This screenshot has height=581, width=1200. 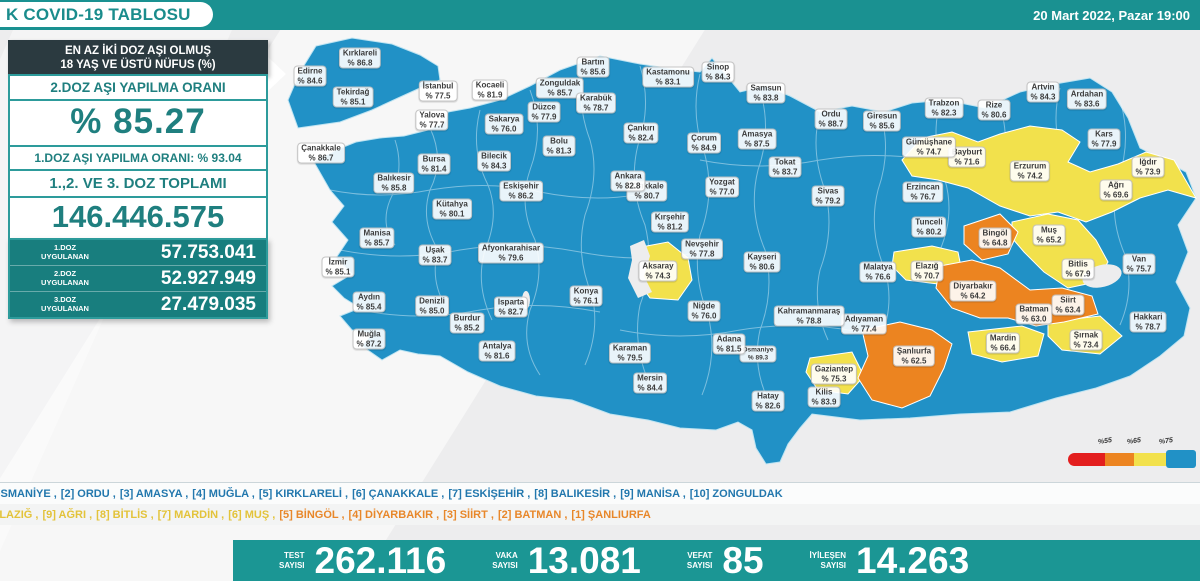 I want to click on province-label: Sivas% 79.2, so click(x=828, y=196).